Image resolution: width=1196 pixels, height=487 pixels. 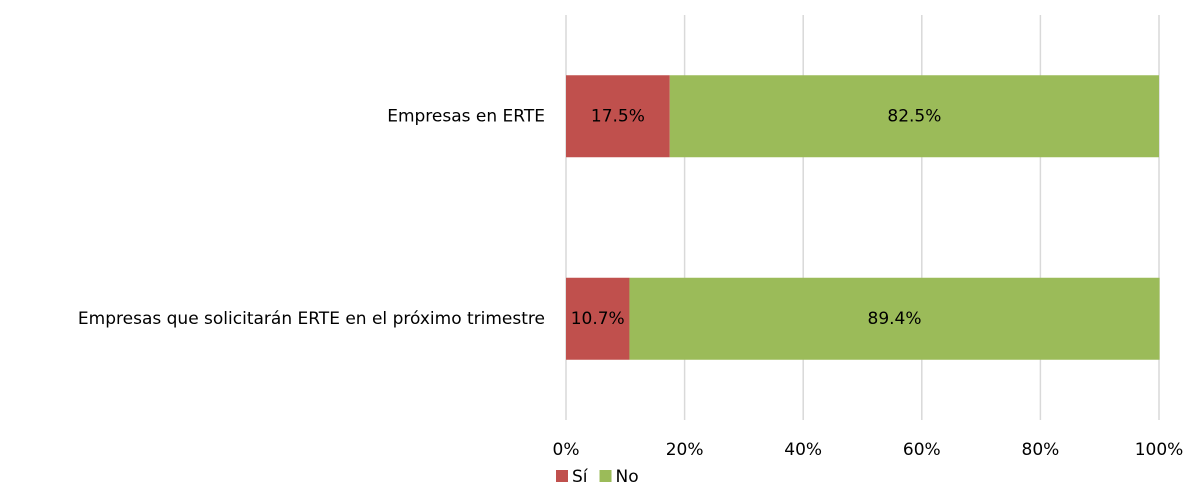 I want to click on x-tick-label: 40%, so click(x=803, y=450).